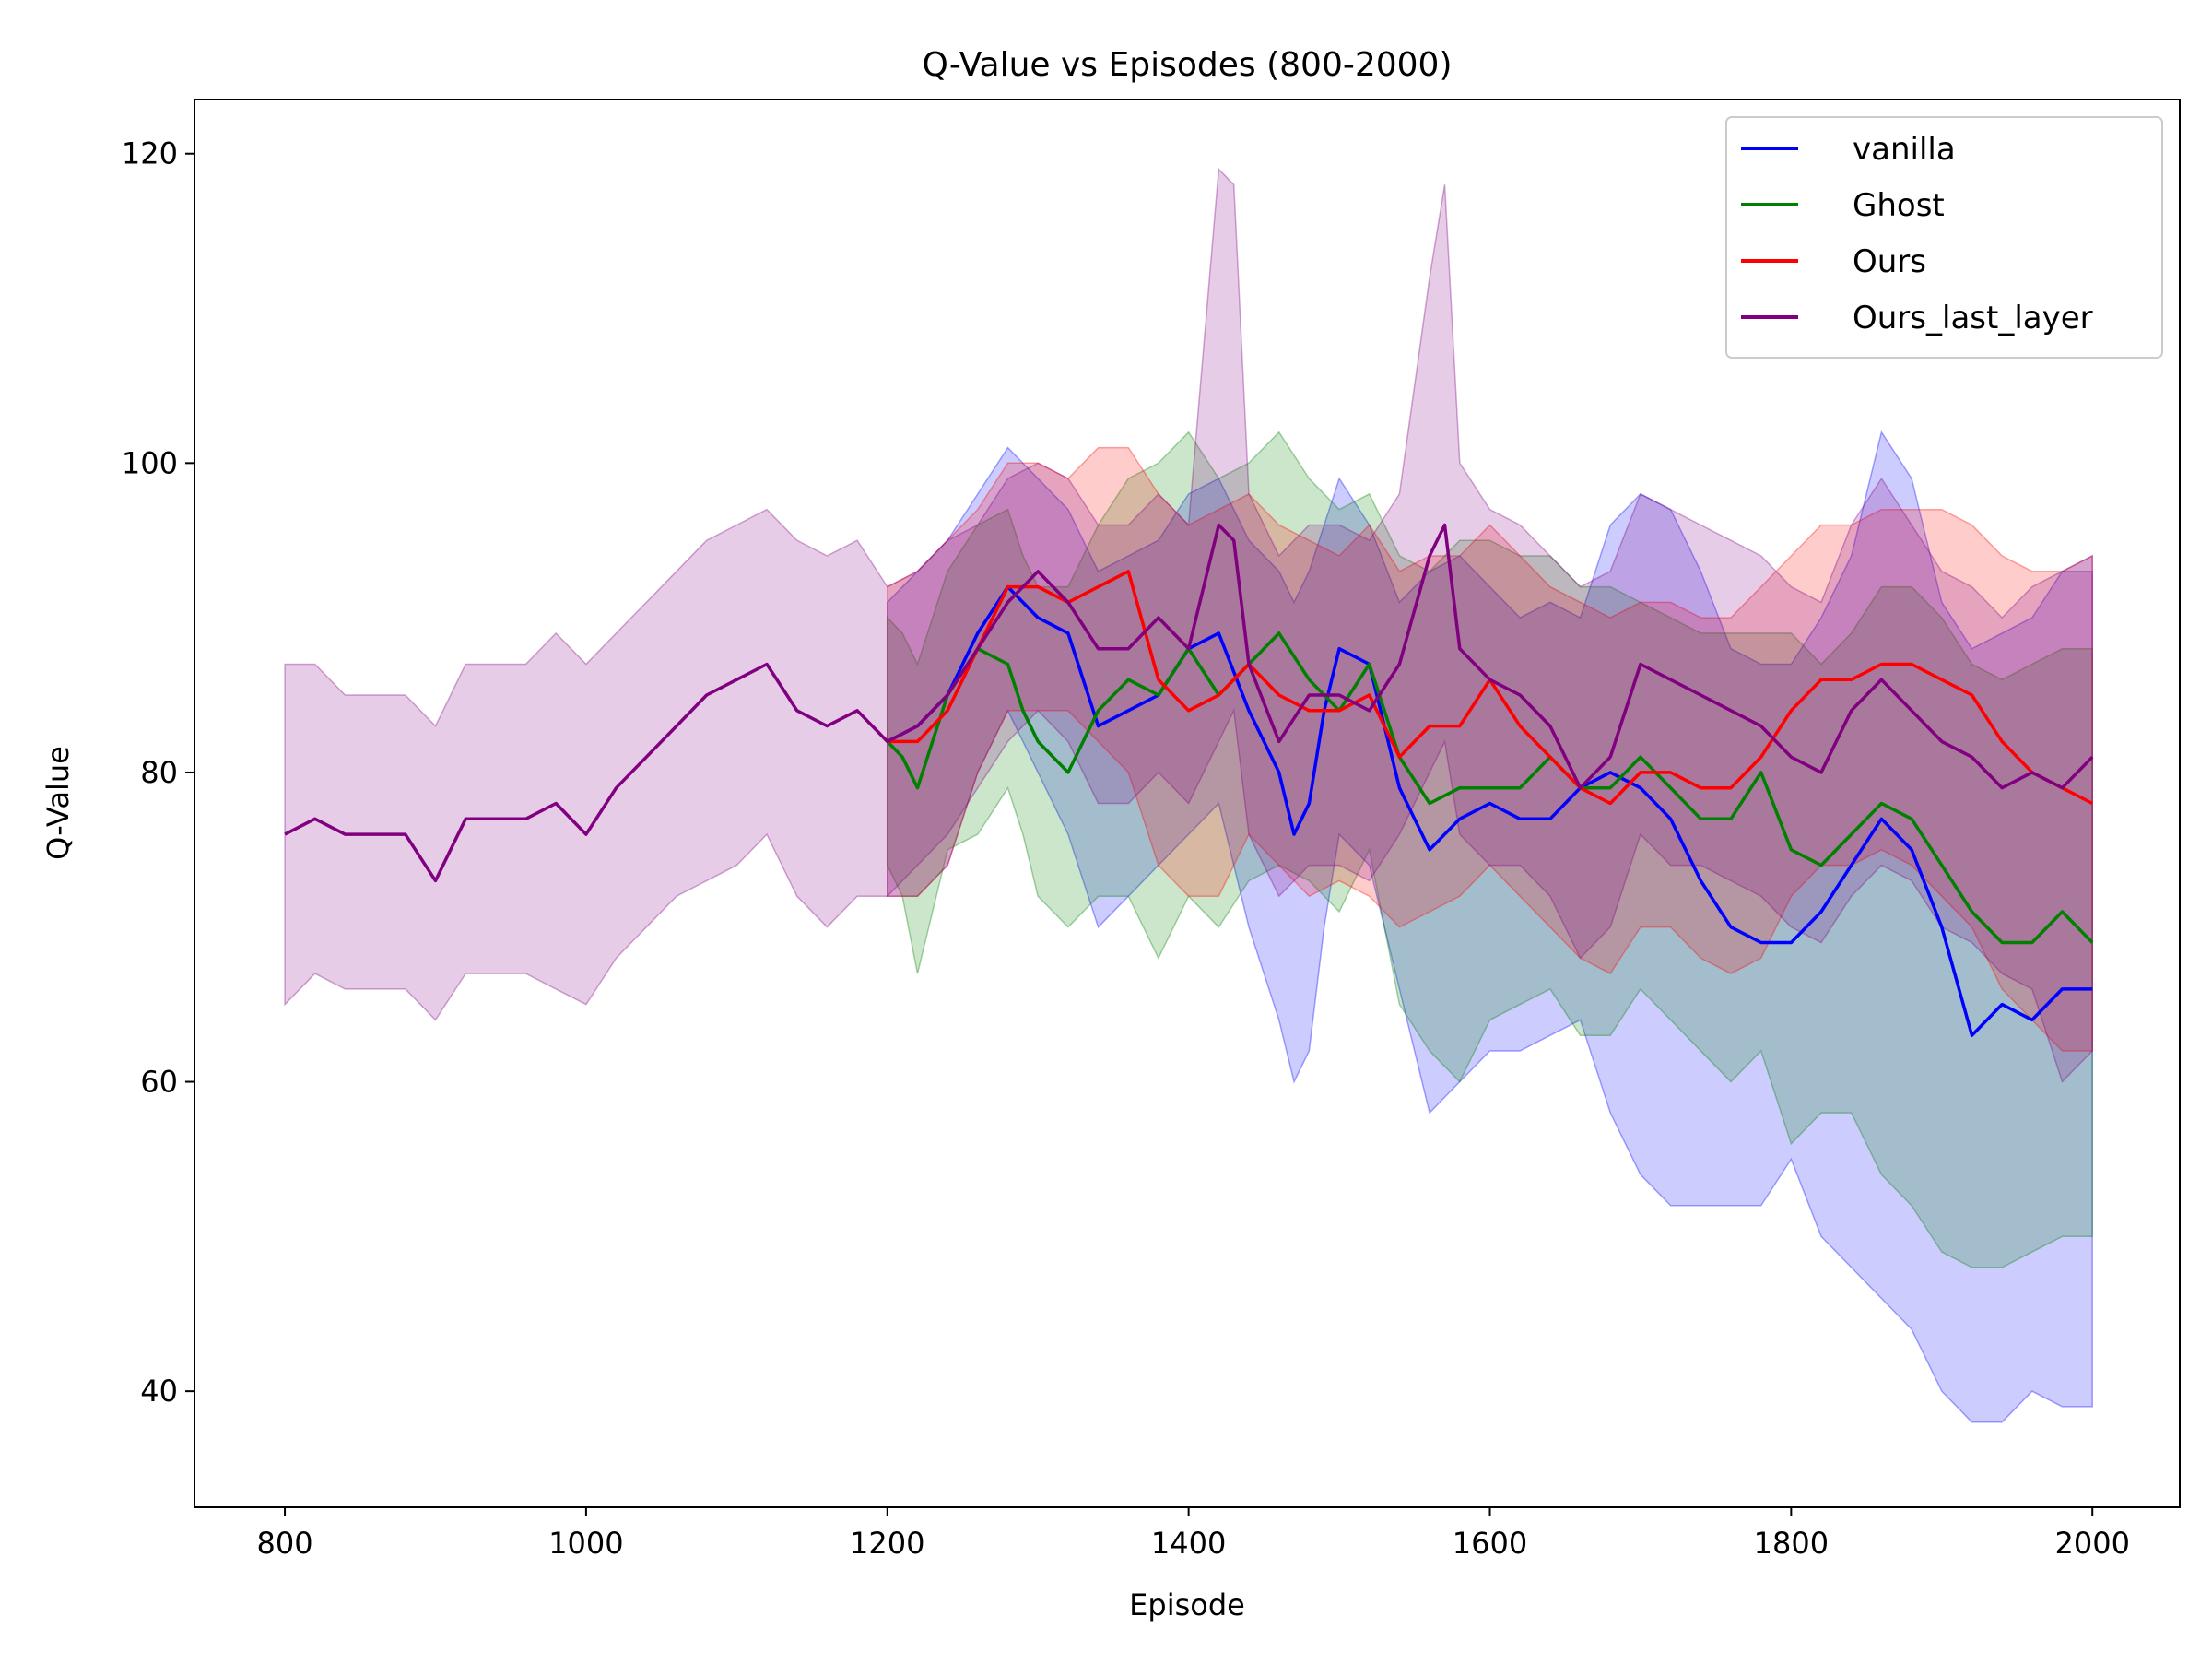  Describe the element at coordinates (1490, 1543) in the screenshot. I see `x-tick-label: 1600` at that location.